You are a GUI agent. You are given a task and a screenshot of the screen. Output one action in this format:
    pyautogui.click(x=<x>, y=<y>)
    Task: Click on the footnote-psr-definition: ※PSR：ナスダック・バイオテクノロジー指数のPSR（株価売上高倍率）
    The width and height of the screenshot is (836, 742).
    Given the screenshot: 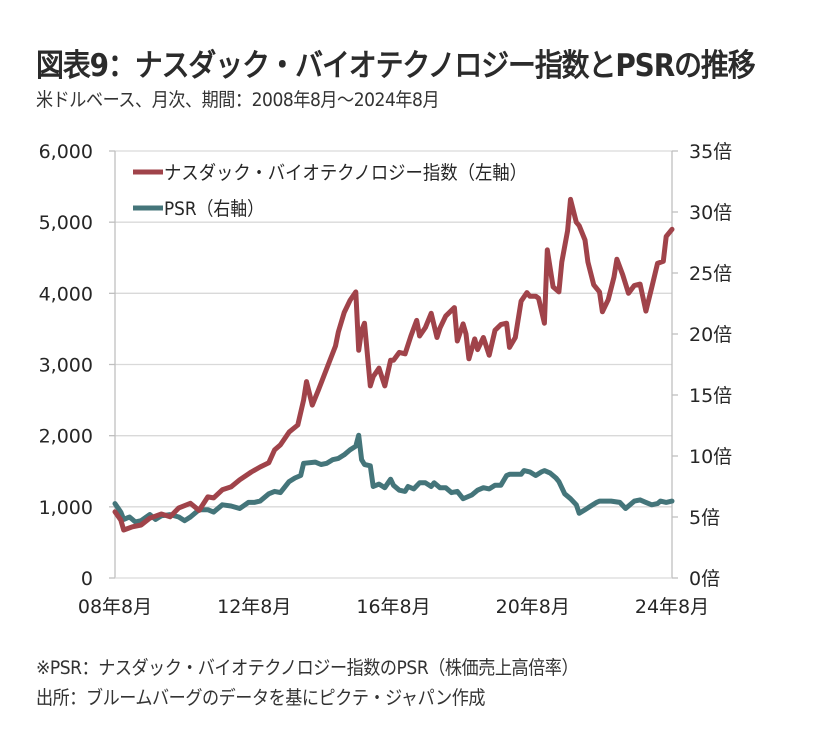 What is the action you would take?
    pyautogui.click(x=307, y=668)
    